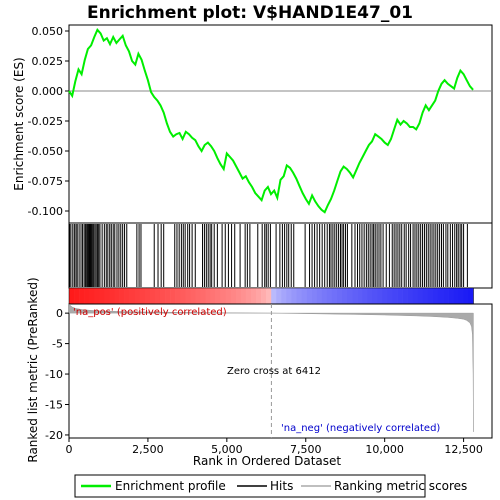 Image resolution: width=500 pixels, height=500 pixels. What do you see at coordinates (33, 369) in the screenshot?
I see `metric-y-axis-label: Ranked list metric (PreRanked)` at bounding box center [33, 369].